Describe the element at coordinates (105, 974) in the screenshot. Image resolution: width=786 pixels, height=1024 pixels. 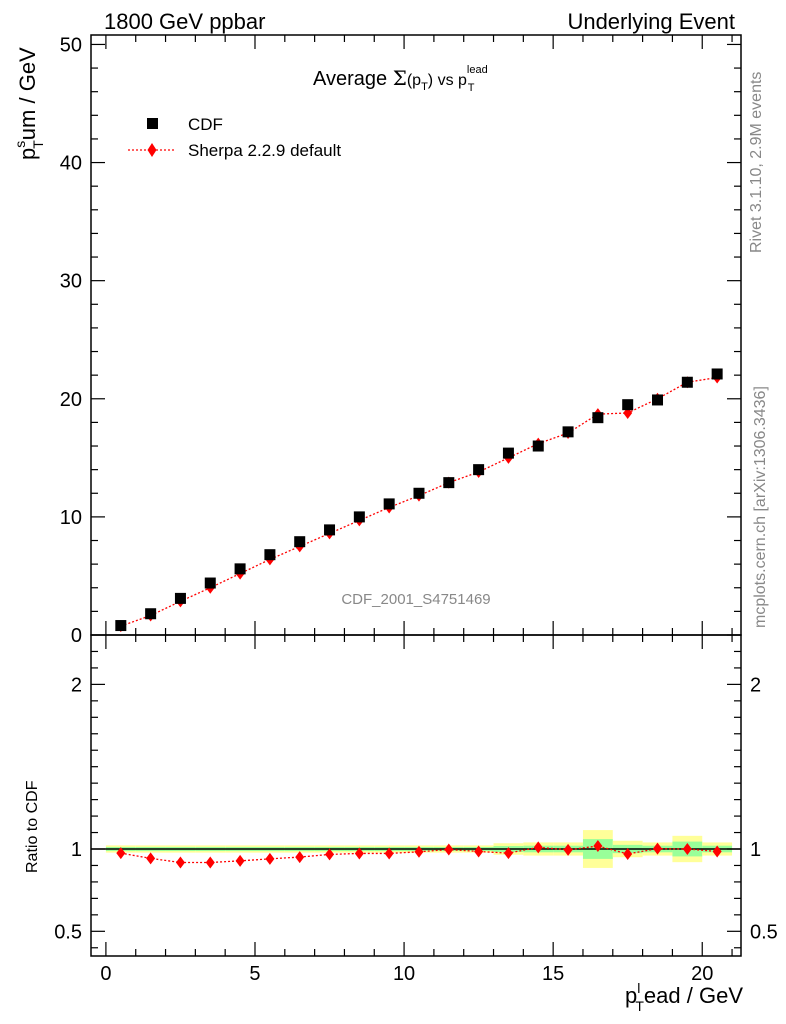
I see `x-tick-label: 0` at that location.